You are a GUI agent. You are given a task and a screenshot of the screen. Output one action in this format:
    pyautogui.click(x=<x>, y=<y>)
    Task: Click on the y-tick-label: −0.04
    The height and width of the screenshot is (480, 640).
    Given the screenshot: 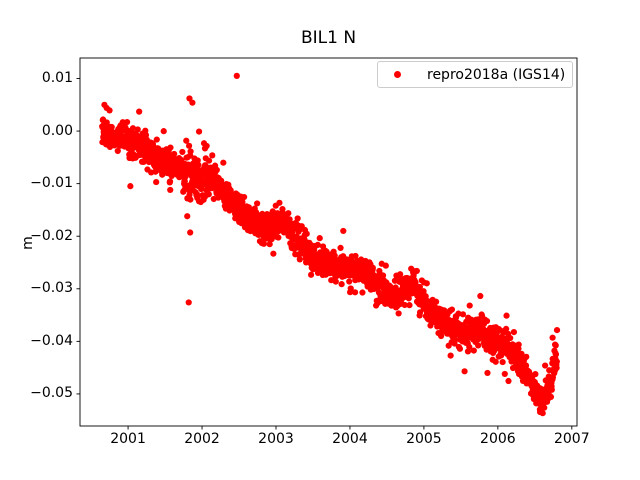 What is the action you would take?
    pyautogui.click(x=51, y=340)
    